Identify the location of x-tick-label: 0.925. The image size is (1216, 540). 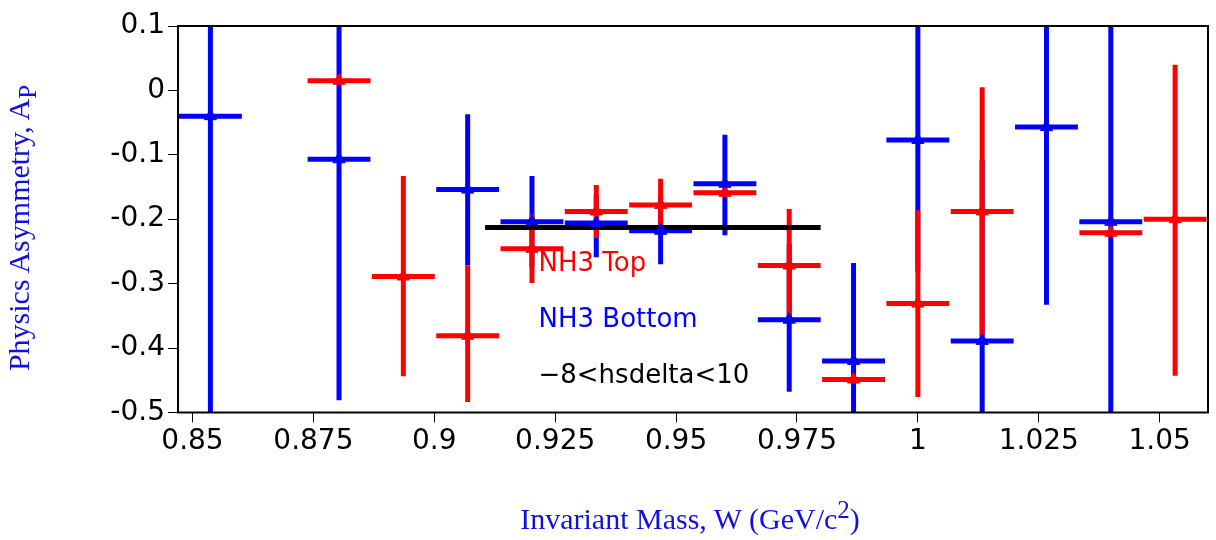
(555, 440).